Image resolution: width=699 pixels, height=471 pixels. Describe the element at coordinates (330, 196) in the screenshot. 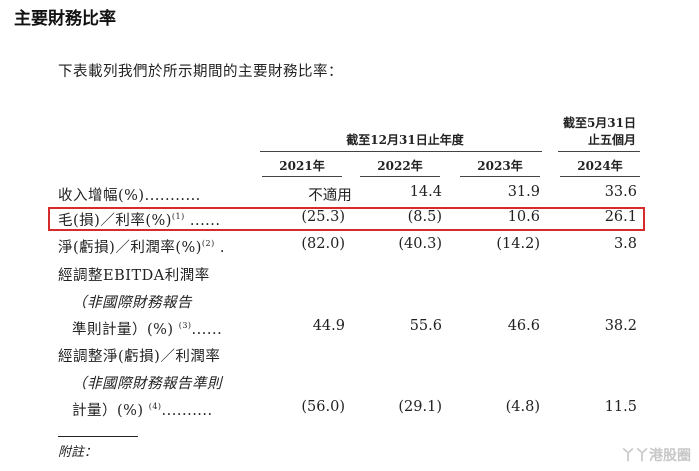

I see `row-value: 不適用` at that location.